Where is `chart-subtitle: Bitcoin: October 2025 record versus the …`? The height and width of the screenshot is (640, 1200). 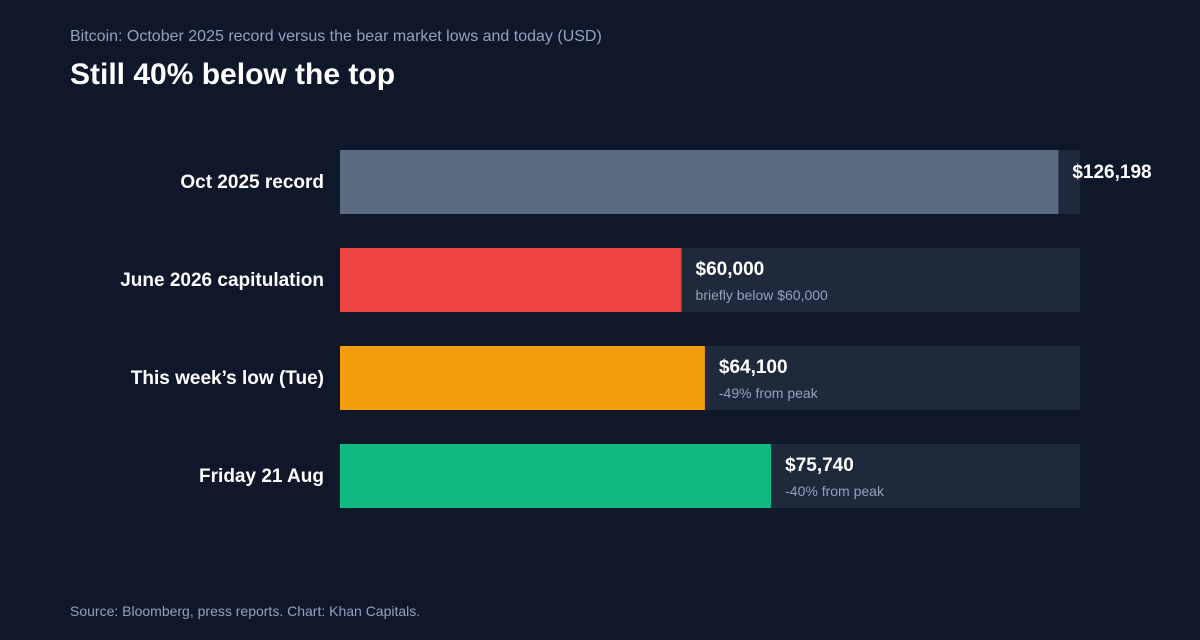 chart-subtitle: Bitcoin: October 2025 record versus the … is located at coordinates (336, 36).